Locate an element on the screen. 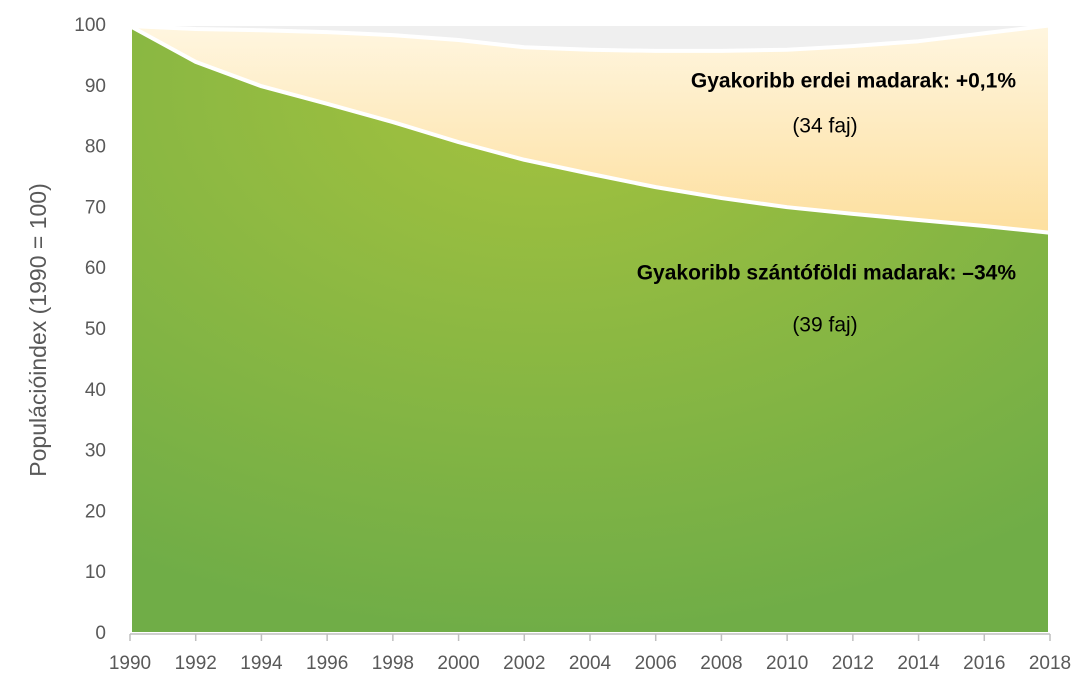  x-tick-label: 2010 is located at coordinates (787, 663).